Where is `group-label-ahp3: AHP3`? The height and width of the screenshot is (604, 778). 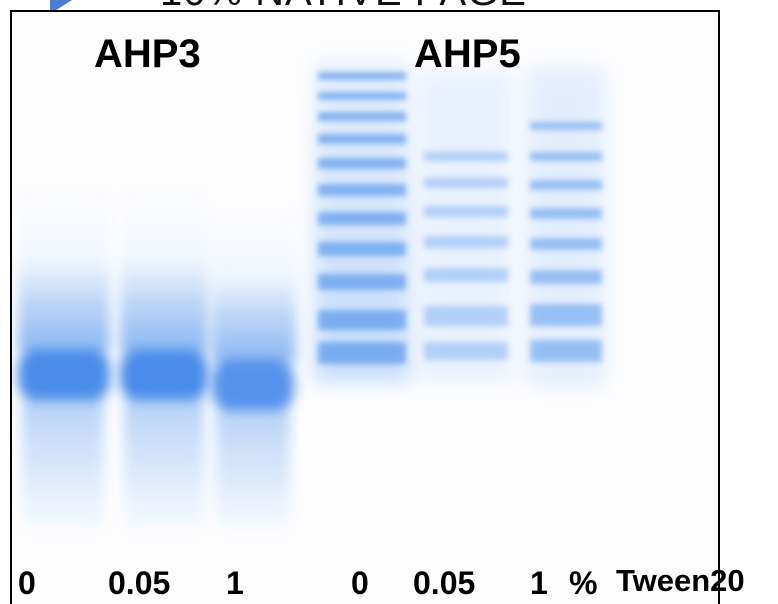
group-label-ahp3: AHP3 is located at coordinates (147, 54).